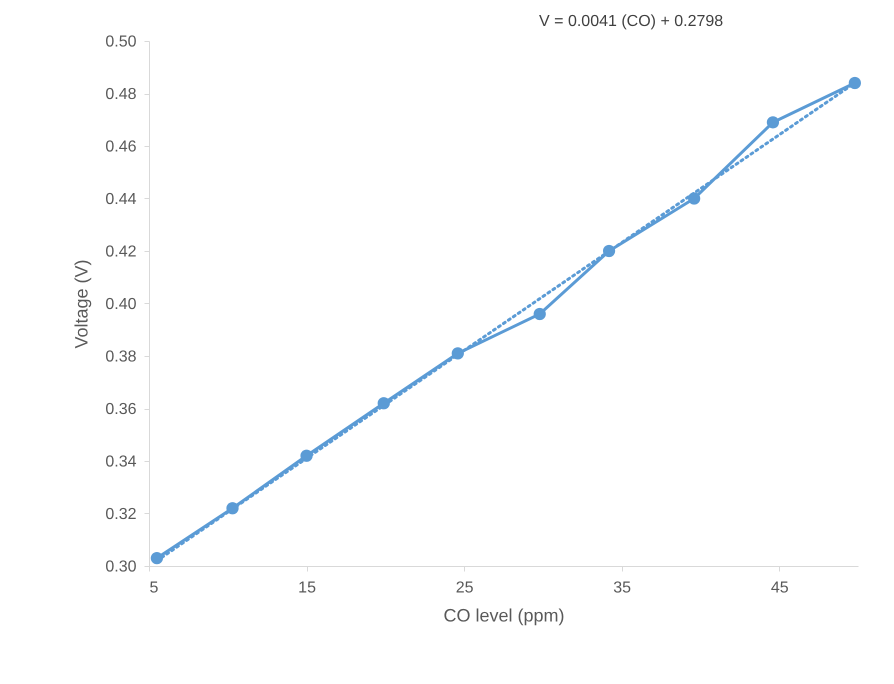 The image size is (894, 684). I want to click on y-axis-title: Voltage (V), so click(81, 304).